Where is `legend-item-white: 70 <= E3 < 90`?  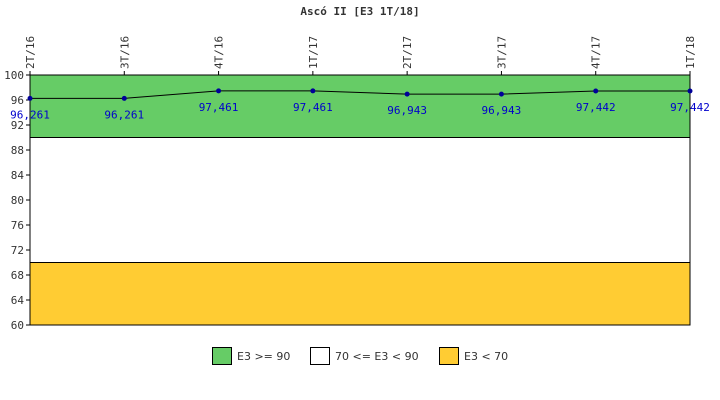 legend-item-white: 70 <= E3 < 90 is located at coordinates (364, 356).